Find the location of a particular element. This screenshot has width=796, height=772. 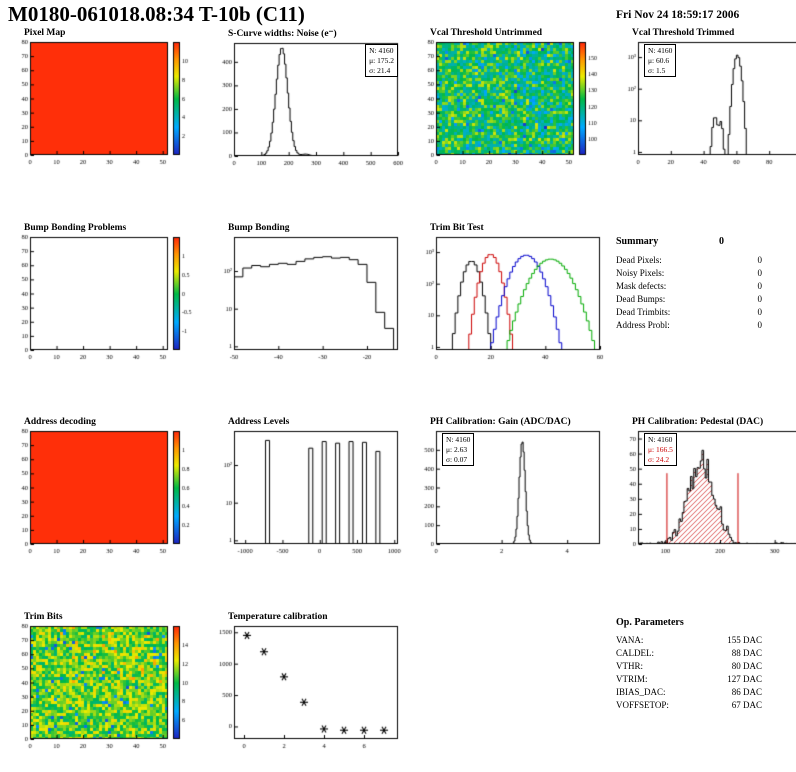

op-parameter-value: 155 DAC is located at coordinates (744, 640).